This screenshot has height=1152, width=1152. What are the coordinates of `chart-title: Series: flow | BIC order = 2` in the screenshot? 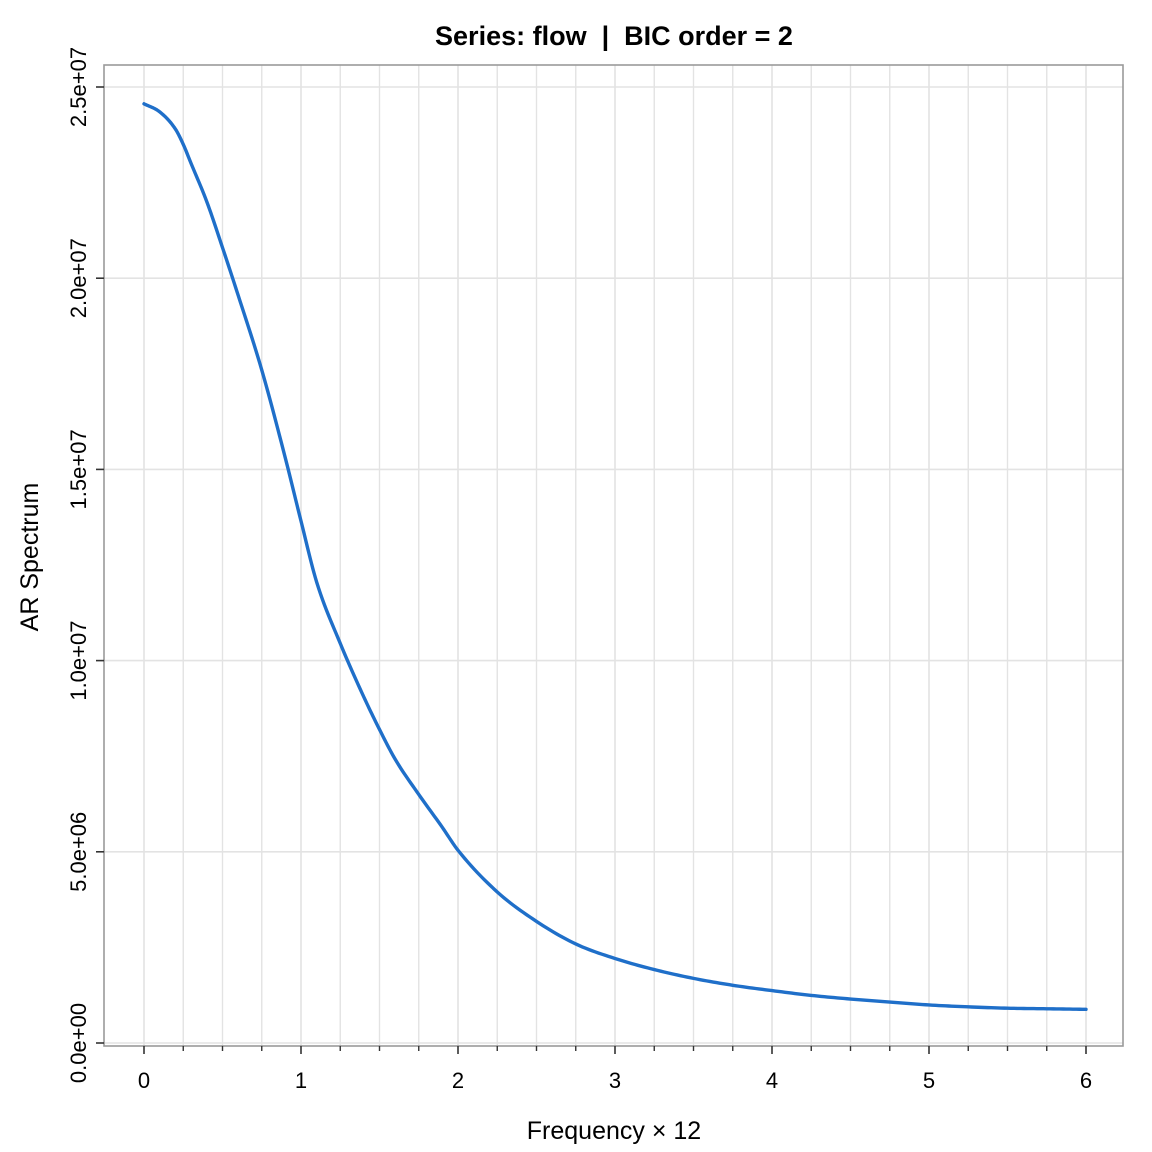 It's located at (614, 36).